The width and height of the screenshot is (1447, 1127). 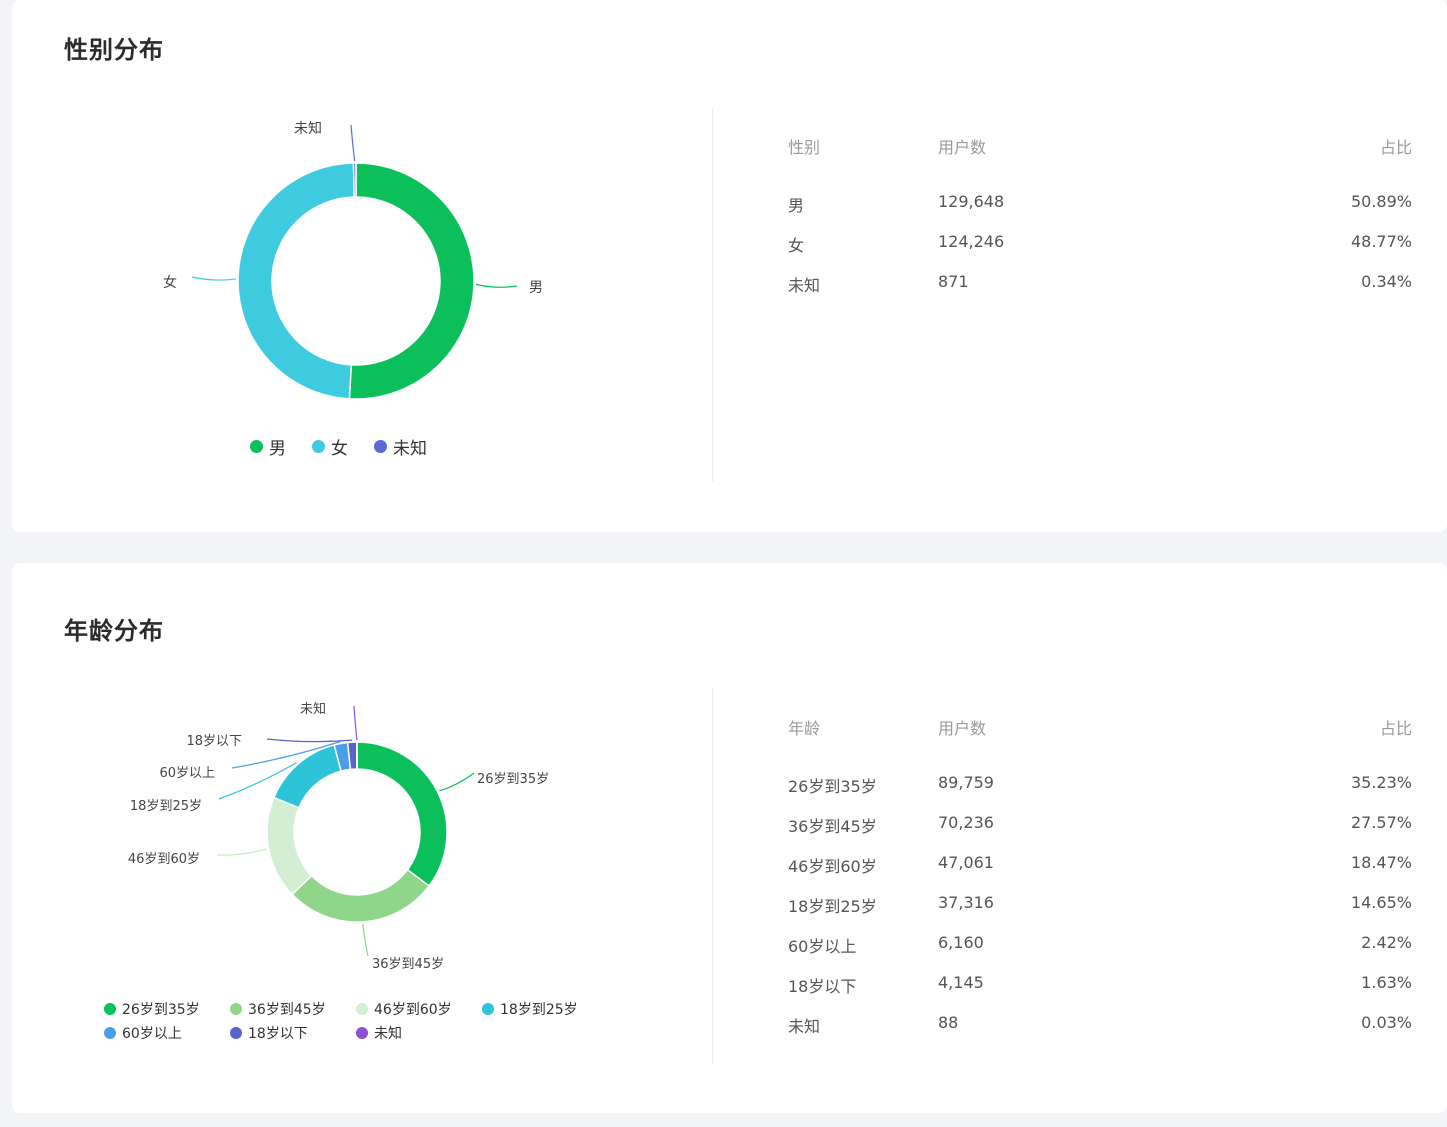 I want to click on table-row: 18岁以下 4,145 1.63%, so click(x=1100, y=993).